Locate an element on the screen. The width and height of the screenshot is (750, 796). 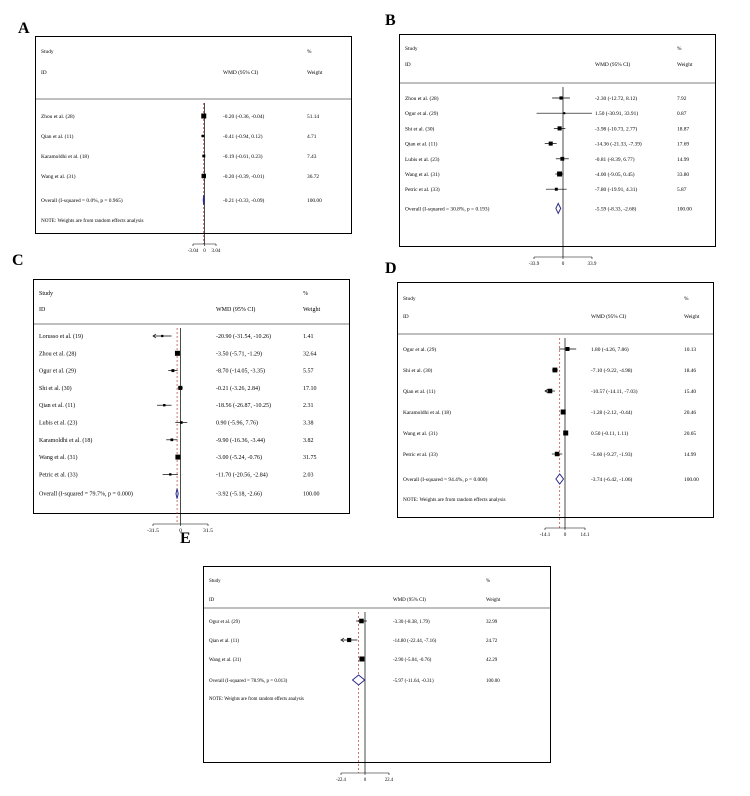
study-weight-value: 1.41 is located at coordinates (308, 337).